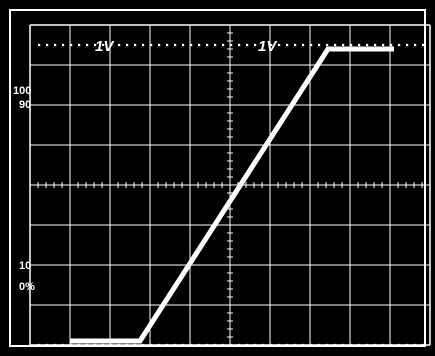 Image resolution: width=435 pixels, height=356 pixels. I want to click on channel-2-scale-label: 1V, so click(268, 46).